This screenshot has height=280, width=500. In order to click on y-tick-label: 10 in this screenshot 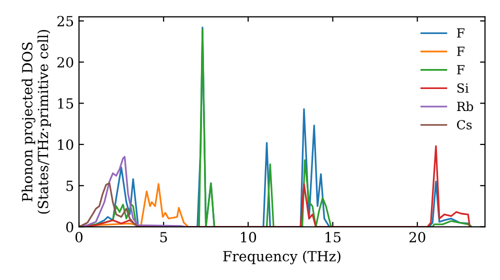, I will do `click(66, 144)`.